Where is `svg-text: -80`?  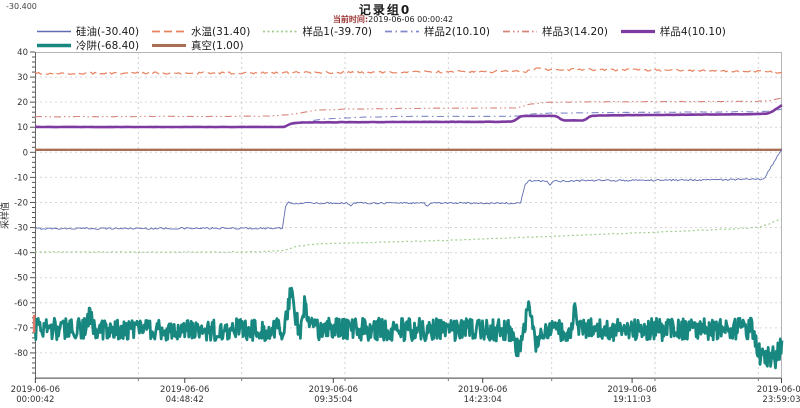
svg-text: -80 is located at coordinates (21, 354).